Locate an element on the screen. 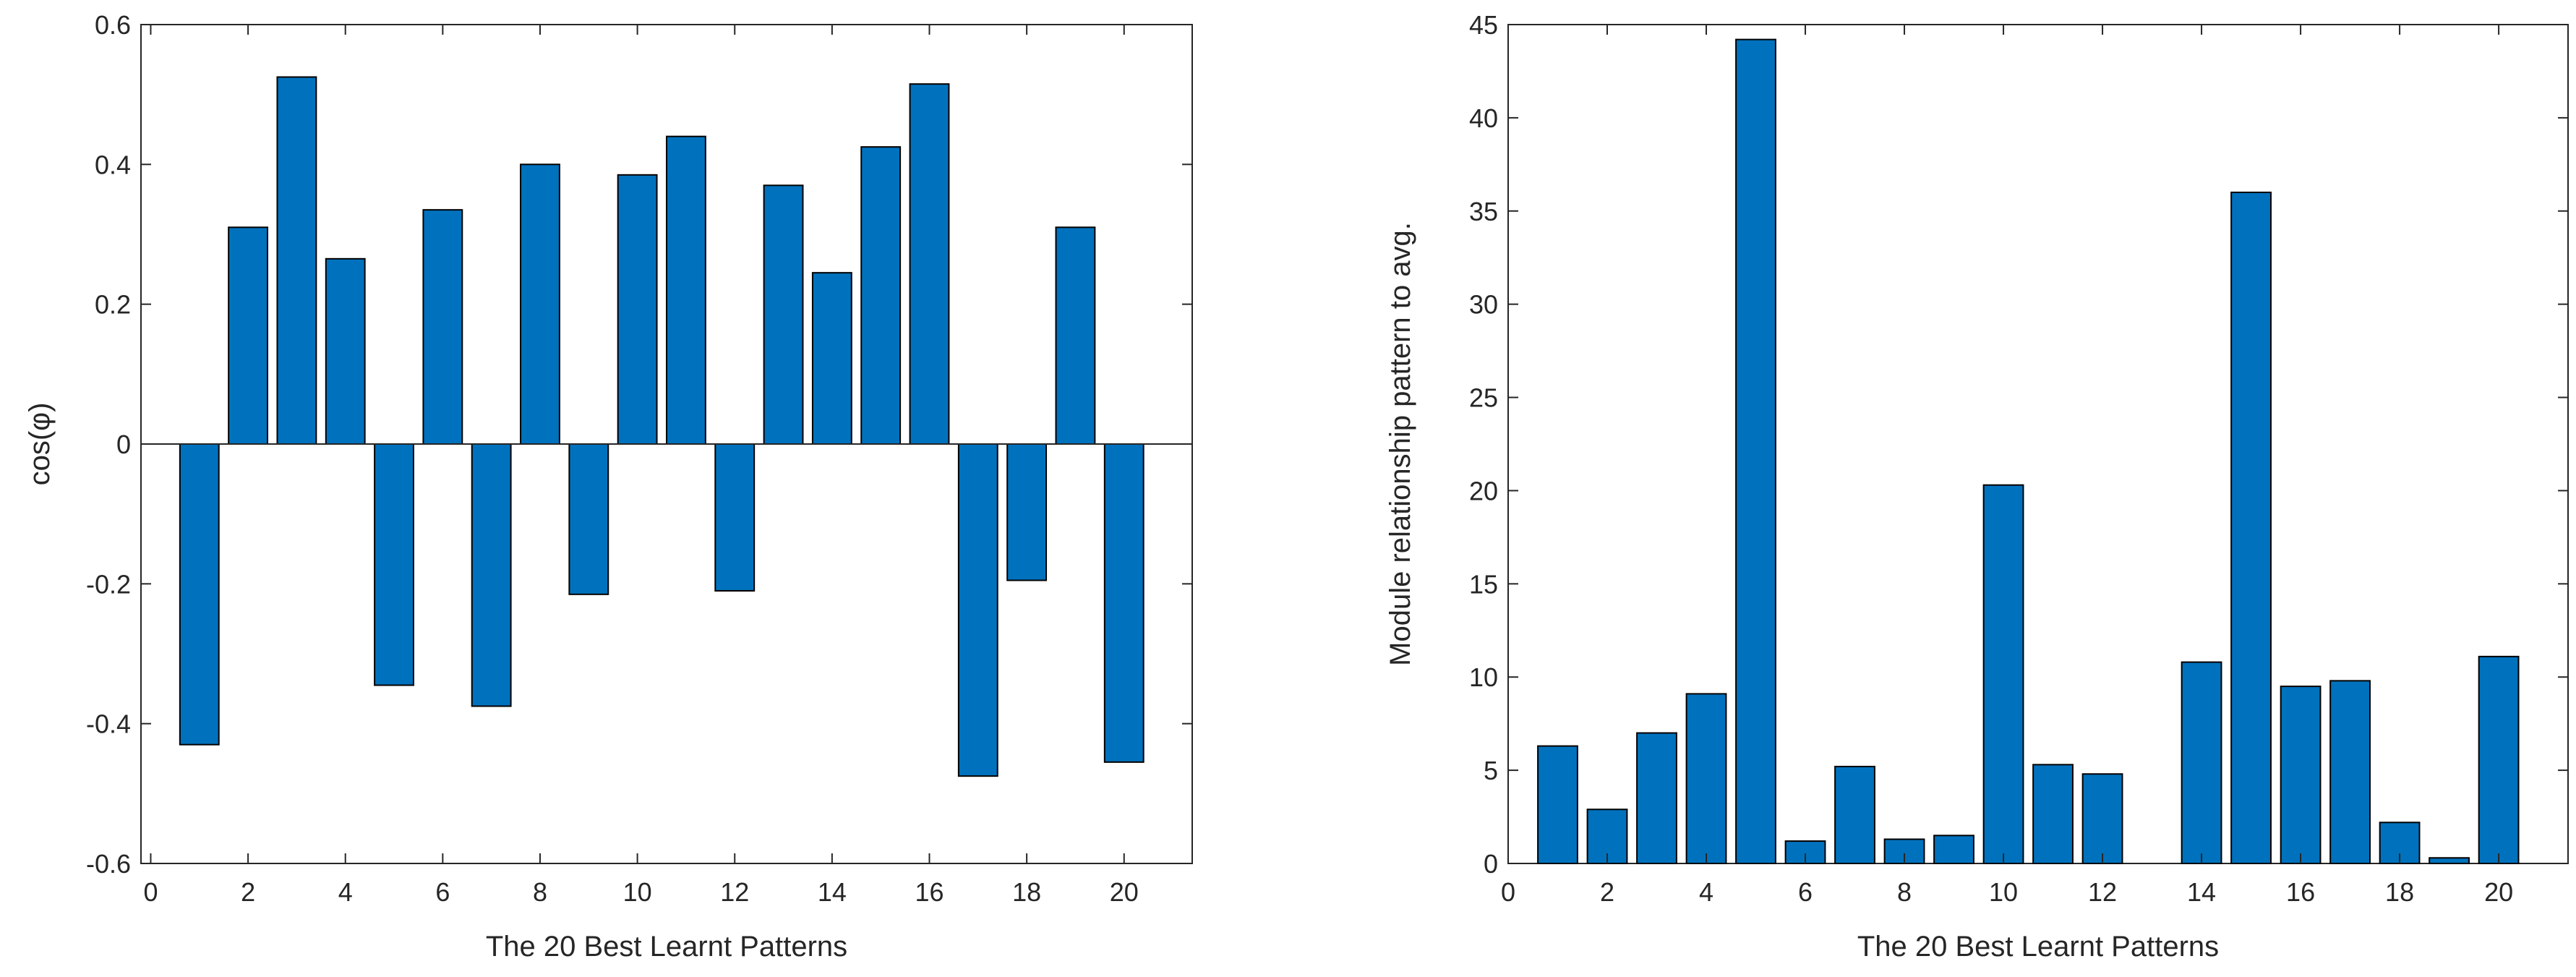  y-tick-label: 0.6 is located at coordinates (113, 25).